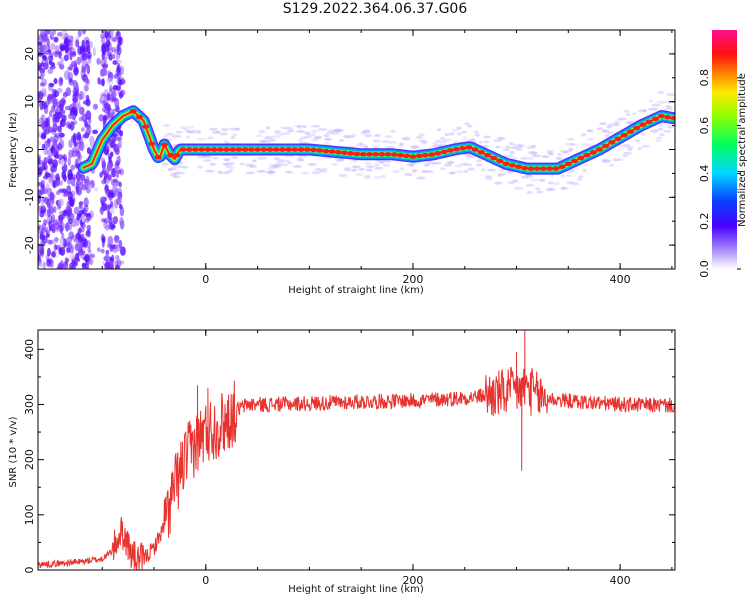 This screenshot has width=750, height=600. What do you see at coordinates (29, 197) in the screenshot?
I see `y-tick-label: -10` at bounding box center [29, 197].